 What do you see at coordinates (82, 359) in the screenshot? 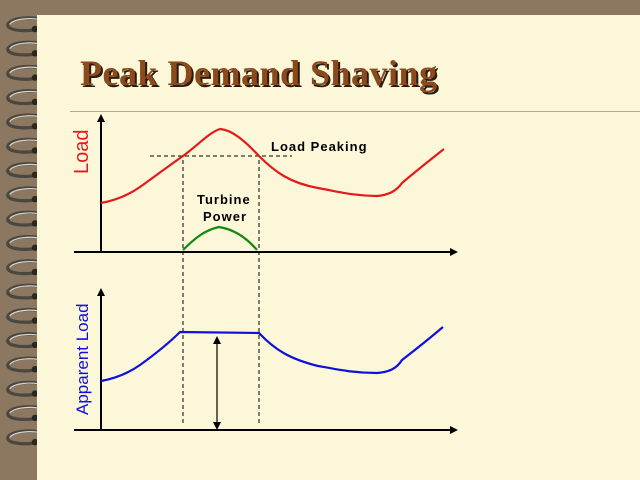
I see `apparent-load-axis-label: Apparent Load` at bounding box center [82, 359].